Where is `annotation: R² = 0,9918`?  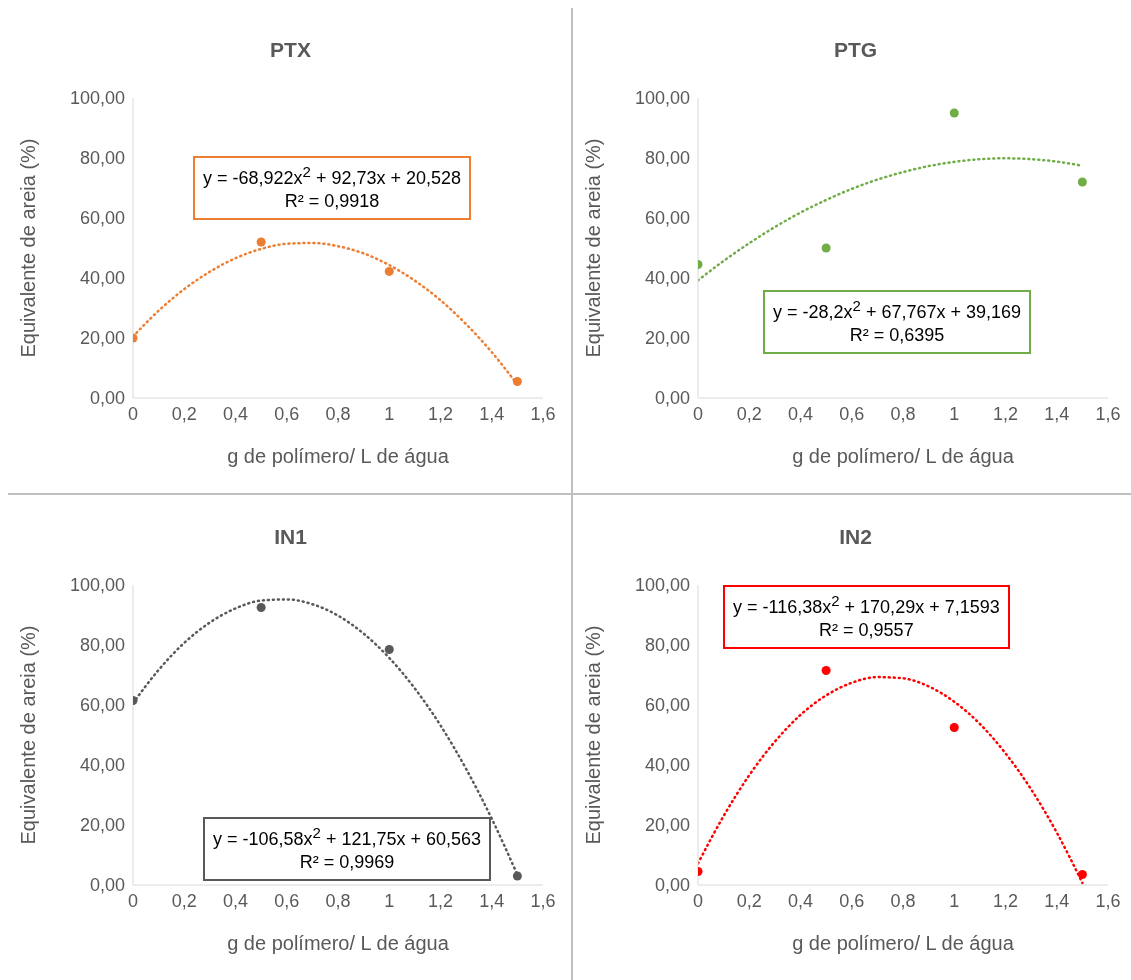 annotation: R² = 0,9918 is located at coordinates (332, 202).